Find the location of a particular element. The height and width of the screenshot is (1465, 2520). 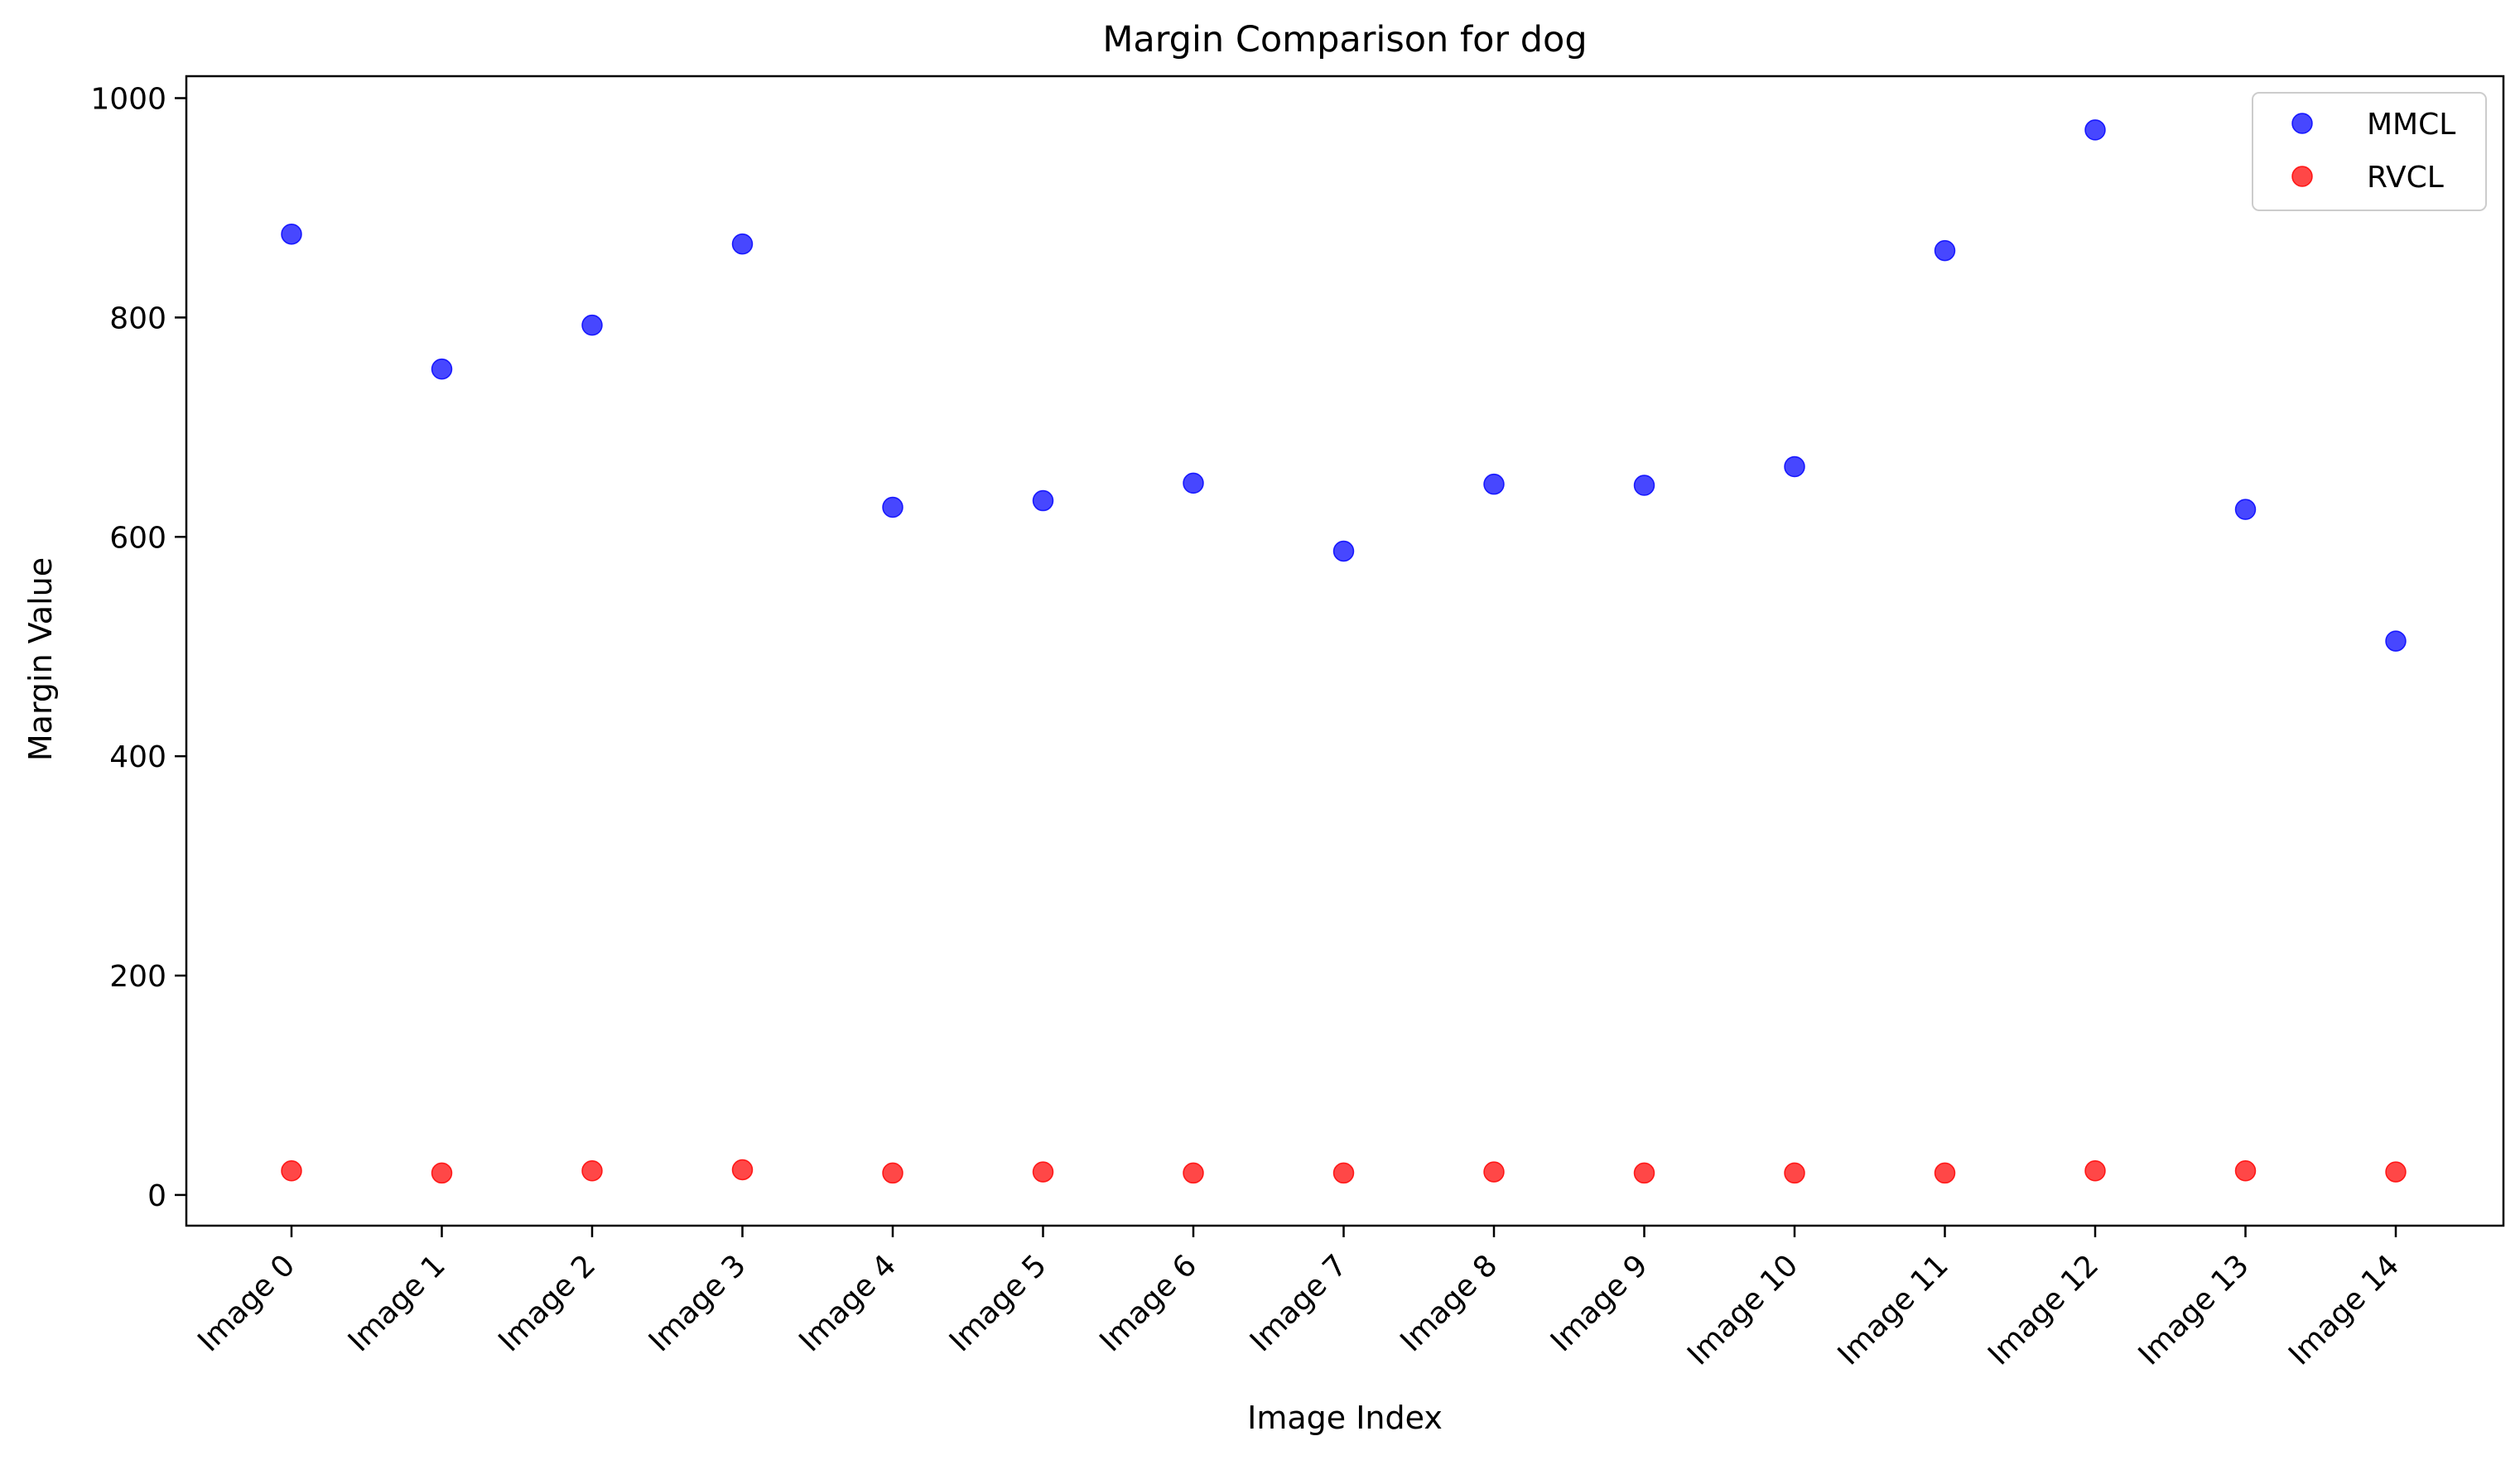

y-axis-ticks: 0 200 400 600 800 1000 is located at coordinates (138, 647).